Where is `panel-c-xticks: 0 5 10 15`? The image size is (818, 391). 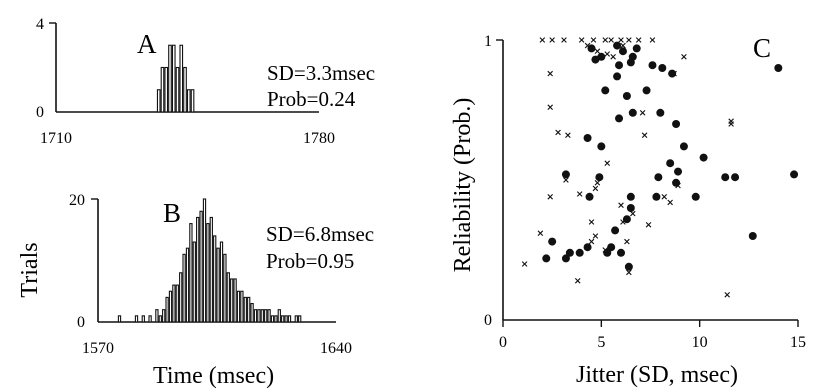
panel-c-xticks: 0 5 10 15 is located at coordinates (652, 335).